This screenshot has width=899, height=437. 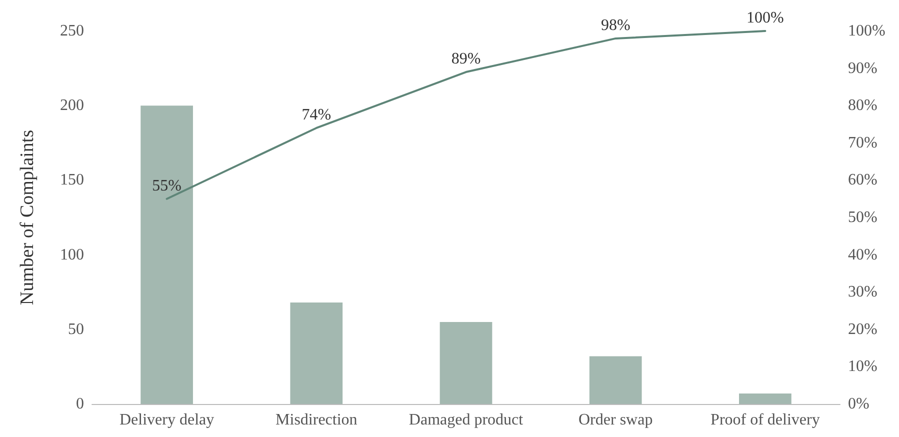 I want to click on x-tick-label: Misdirection, so click(x=317, y=420).